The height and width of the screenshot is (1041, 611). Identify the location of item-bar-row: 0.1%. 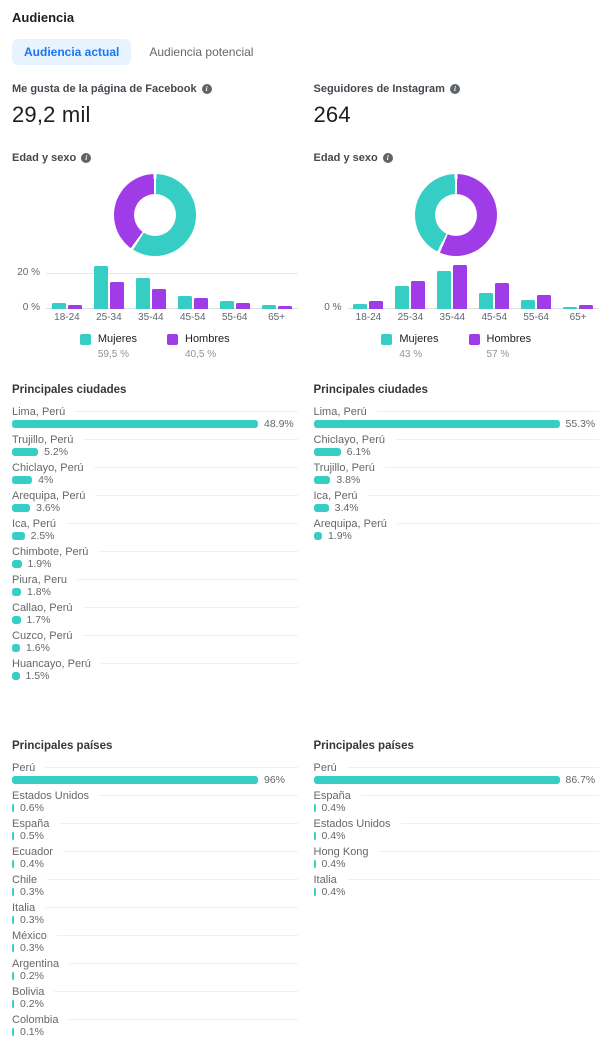
(155, 1032).